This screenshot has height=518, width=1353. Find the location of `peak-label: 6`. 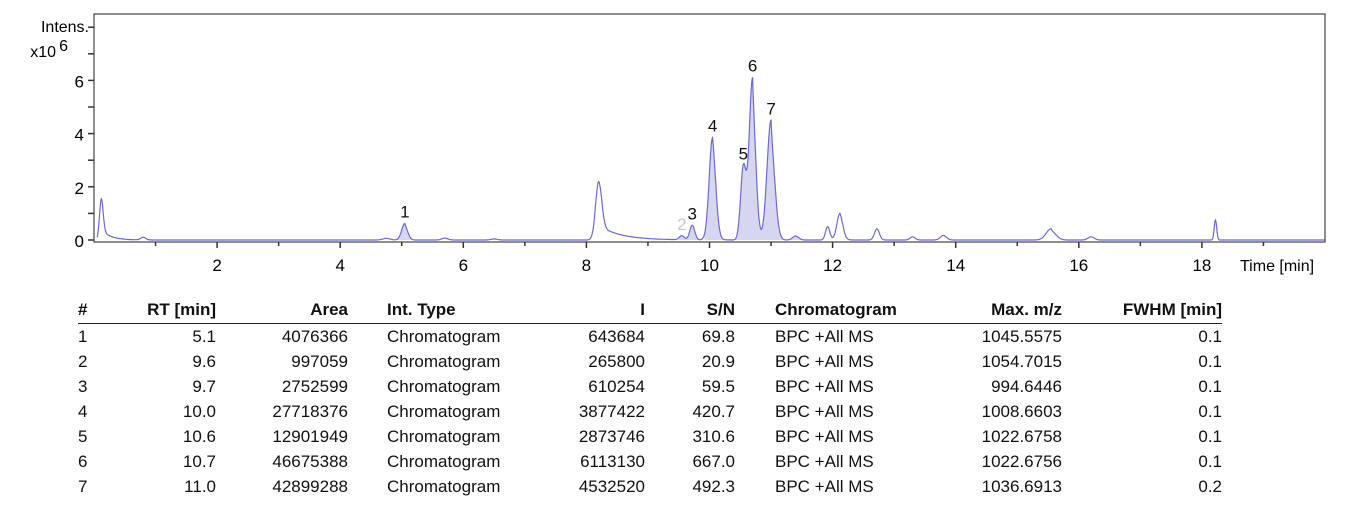

peak-label: 6 is located at coordinates (752, 66).